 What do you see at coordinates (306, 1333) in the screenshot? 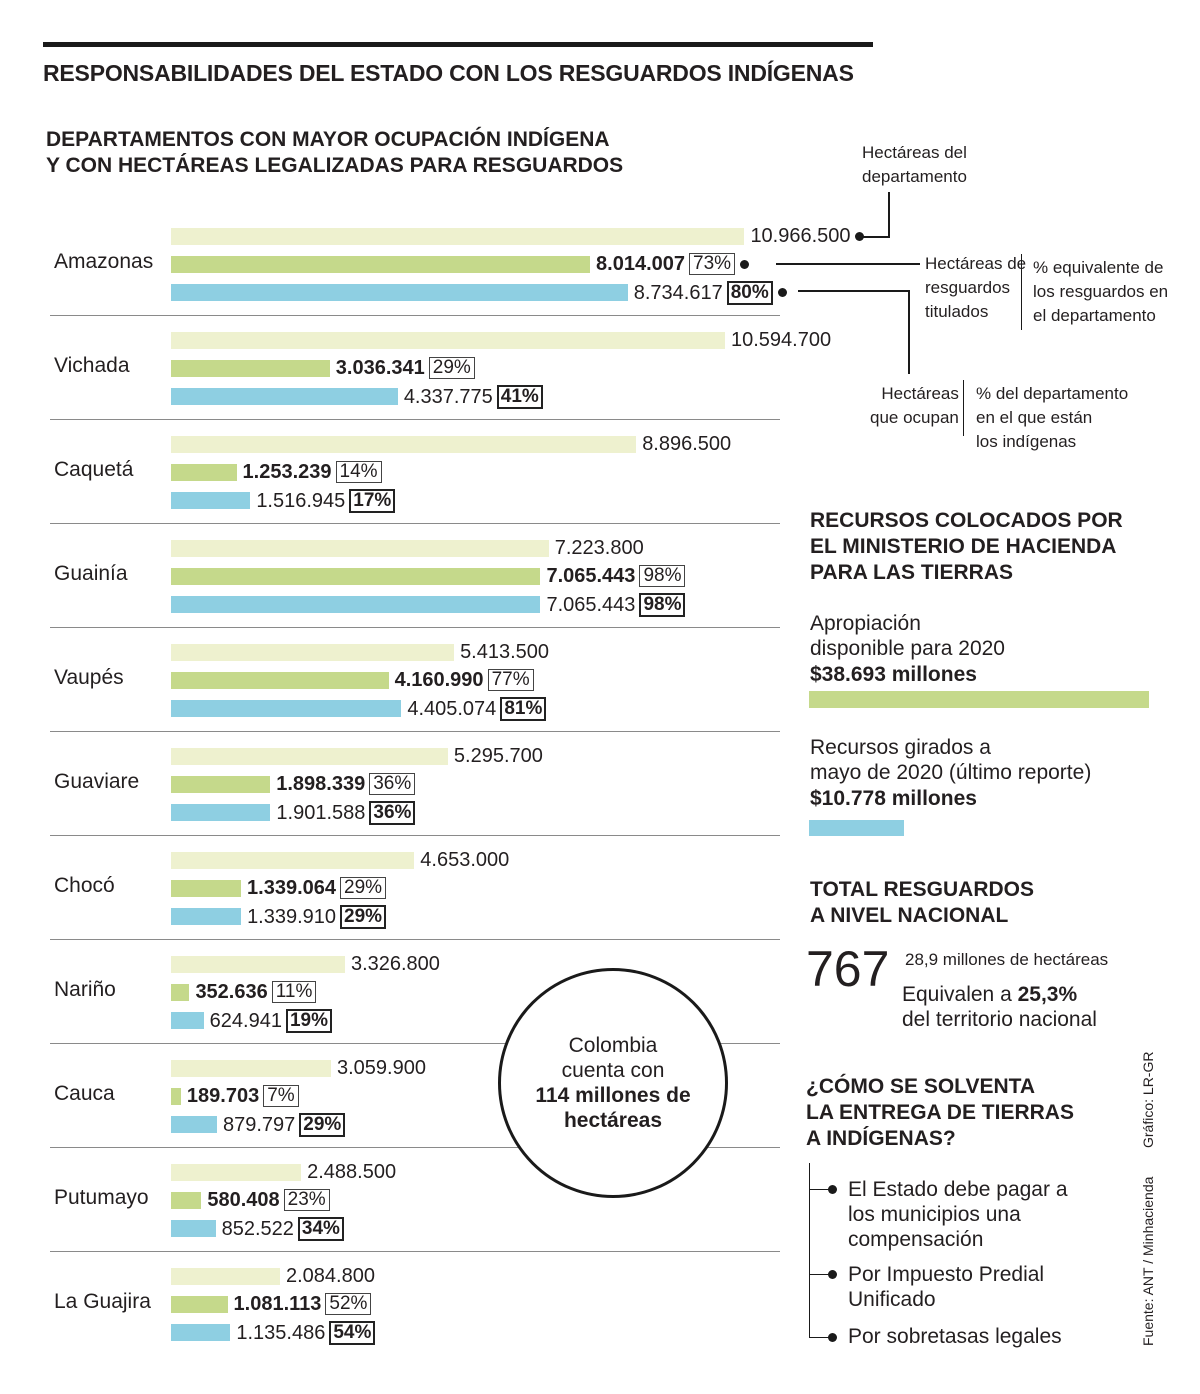
I see `value-label: 1.135.486 54%` at bounding box center [306, 1333].